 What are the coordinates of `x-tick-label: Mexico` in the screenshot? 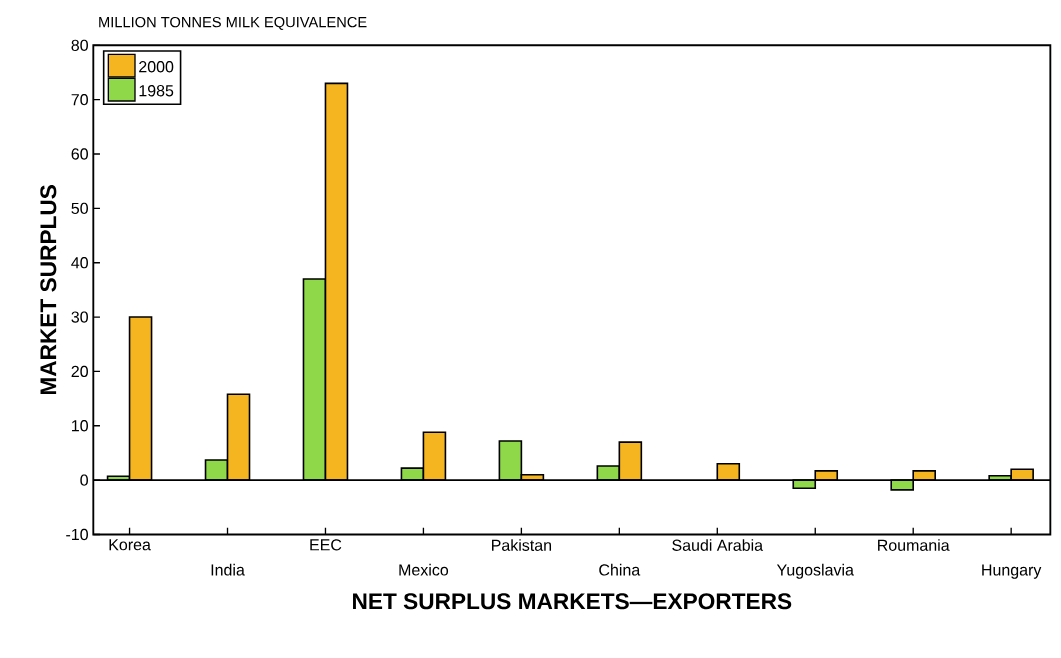 It's located at (424, 569).